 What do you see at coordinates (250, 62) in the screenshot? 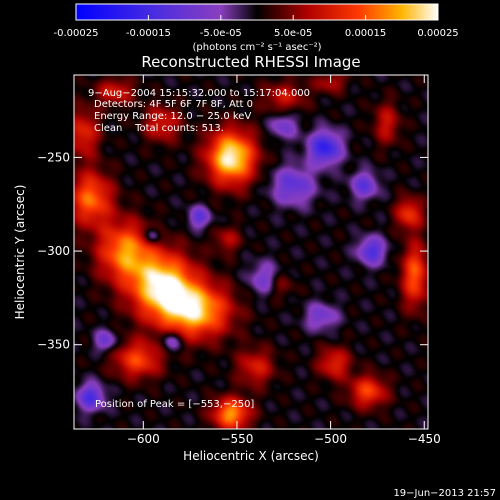
I see `chart-title: Reconstructed RHESSI Image` at bounding box center [250, 62].